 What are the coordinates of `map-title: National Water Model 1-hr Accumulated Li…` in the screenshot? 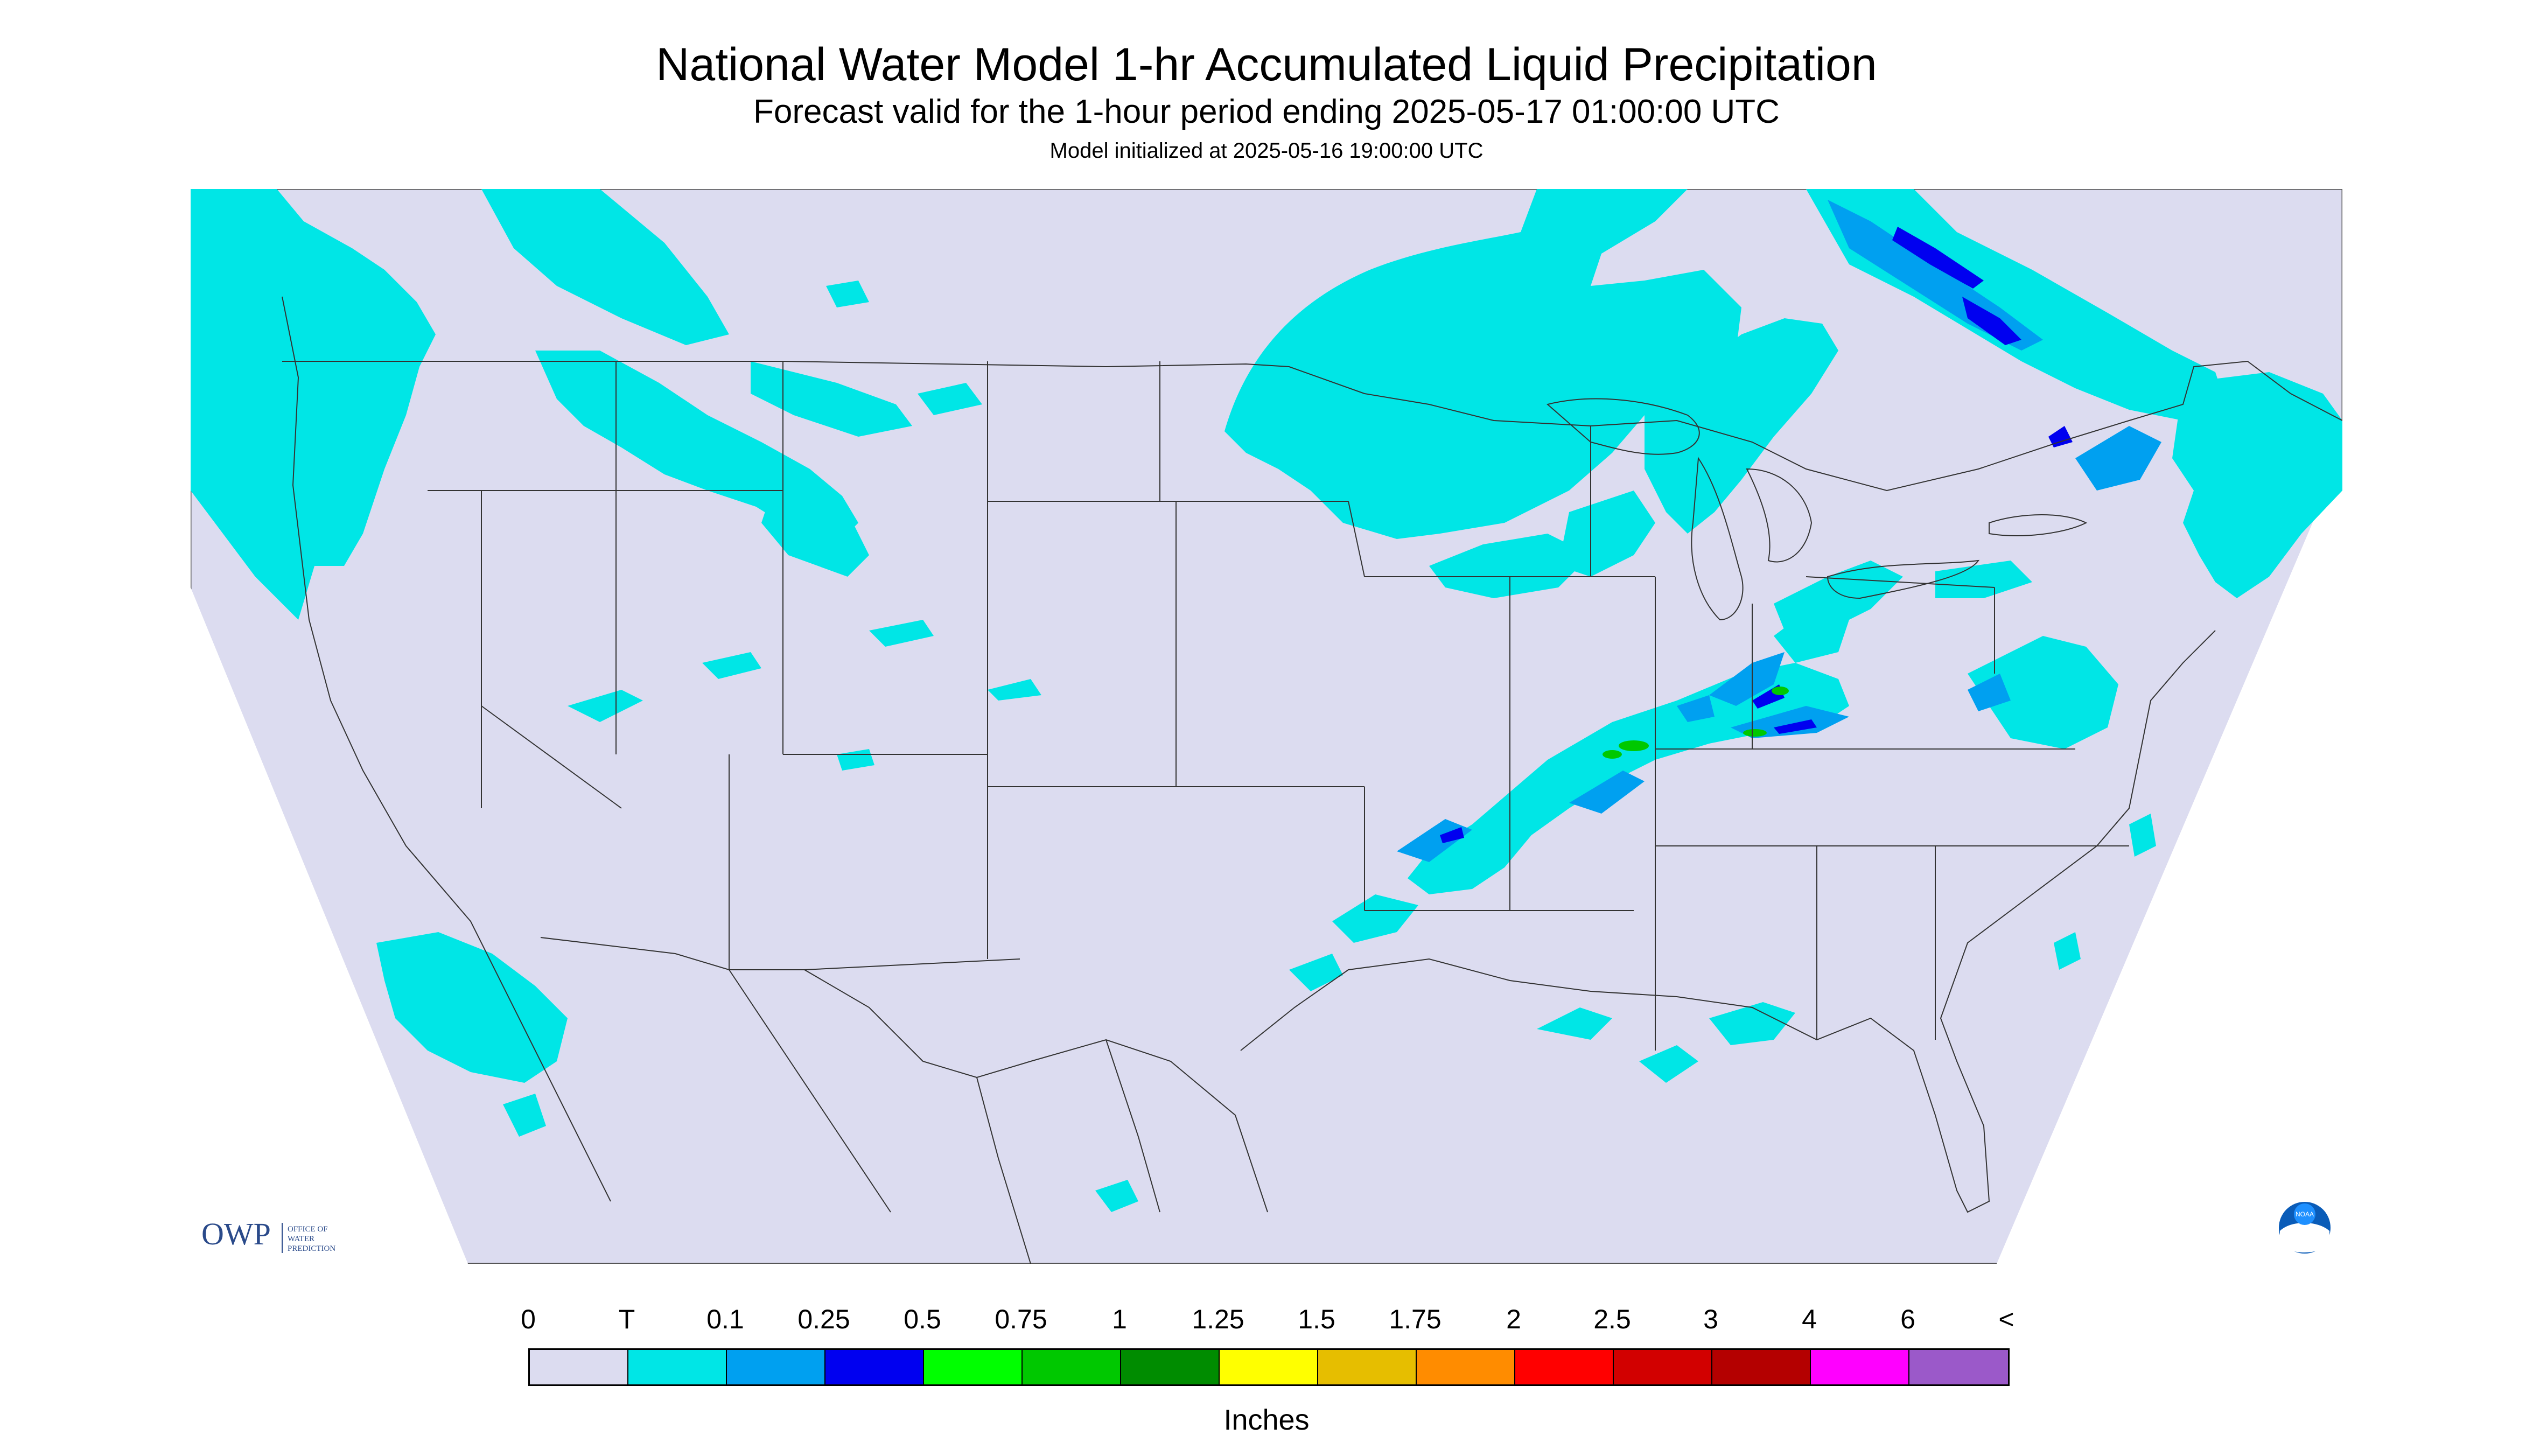 It's located at (1266, 64).